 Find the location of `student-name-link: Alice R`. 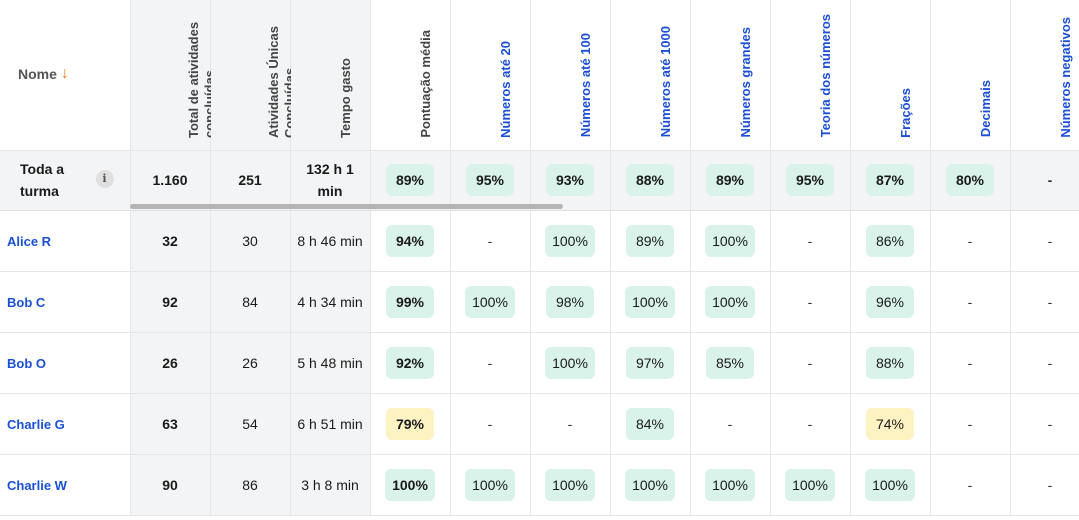

student-name-link: Alice R is located at coordinates (29, 241).